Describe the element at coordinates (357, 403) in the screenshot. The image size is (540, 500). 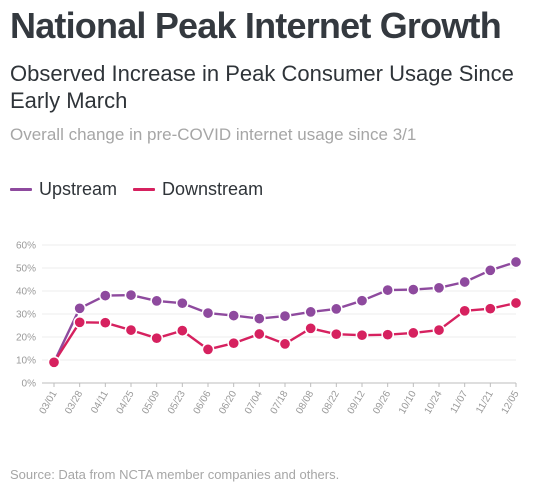
I see `x-tick-label: 09/12` at that location.